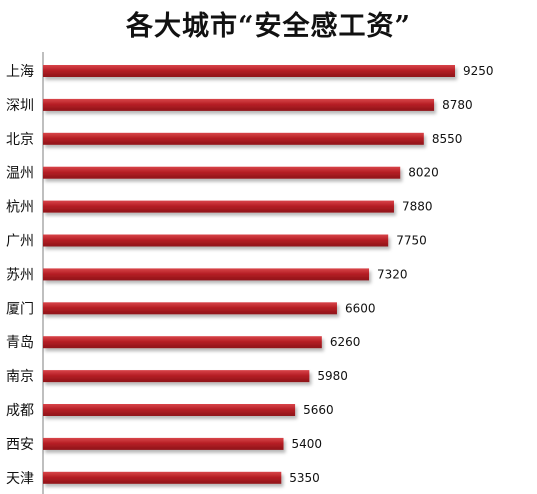  Describe the element at coordinates (304, 478) in the screenshot. I see `data-label: 5350` at that location.